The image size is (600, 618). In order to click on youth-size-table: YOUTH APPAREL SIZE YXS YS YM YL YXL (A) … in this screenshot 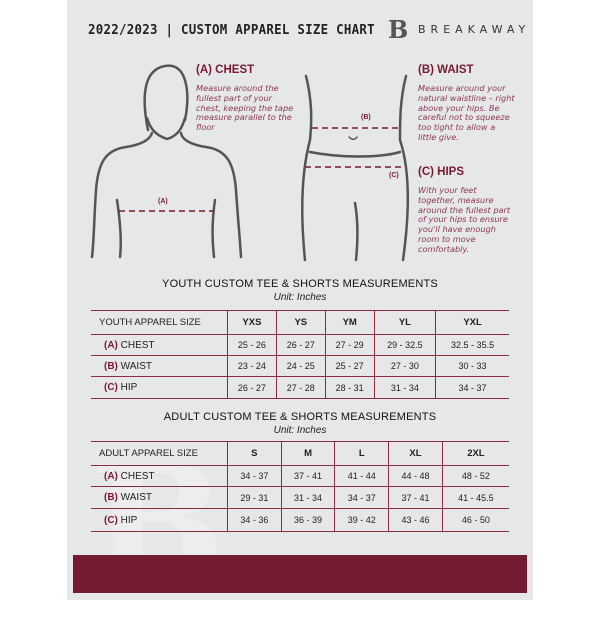, I will do `click(300, 354)`.